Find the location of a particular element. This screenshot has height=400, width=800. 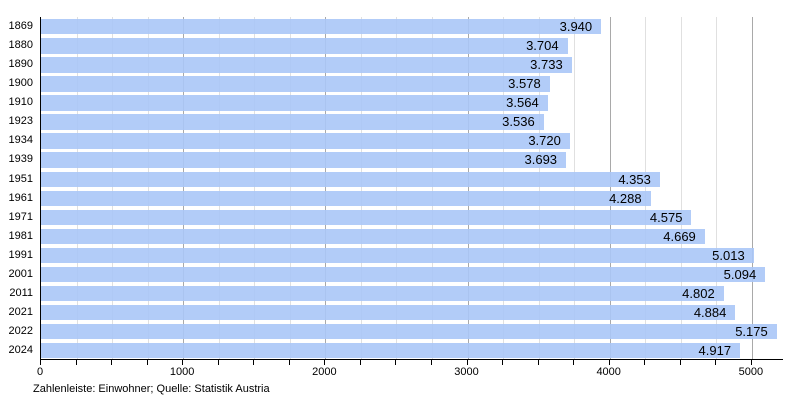

bar-value-label: 4.802 is located at coordinates (698, 293).